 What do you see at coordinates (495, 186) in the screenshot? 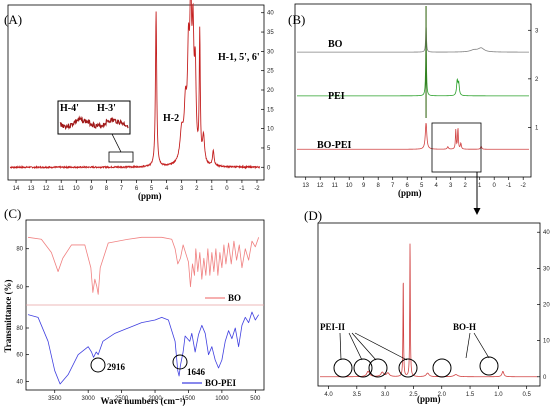
I see `panel-b-xtick-label: 0` at bounding box center [495, 186].